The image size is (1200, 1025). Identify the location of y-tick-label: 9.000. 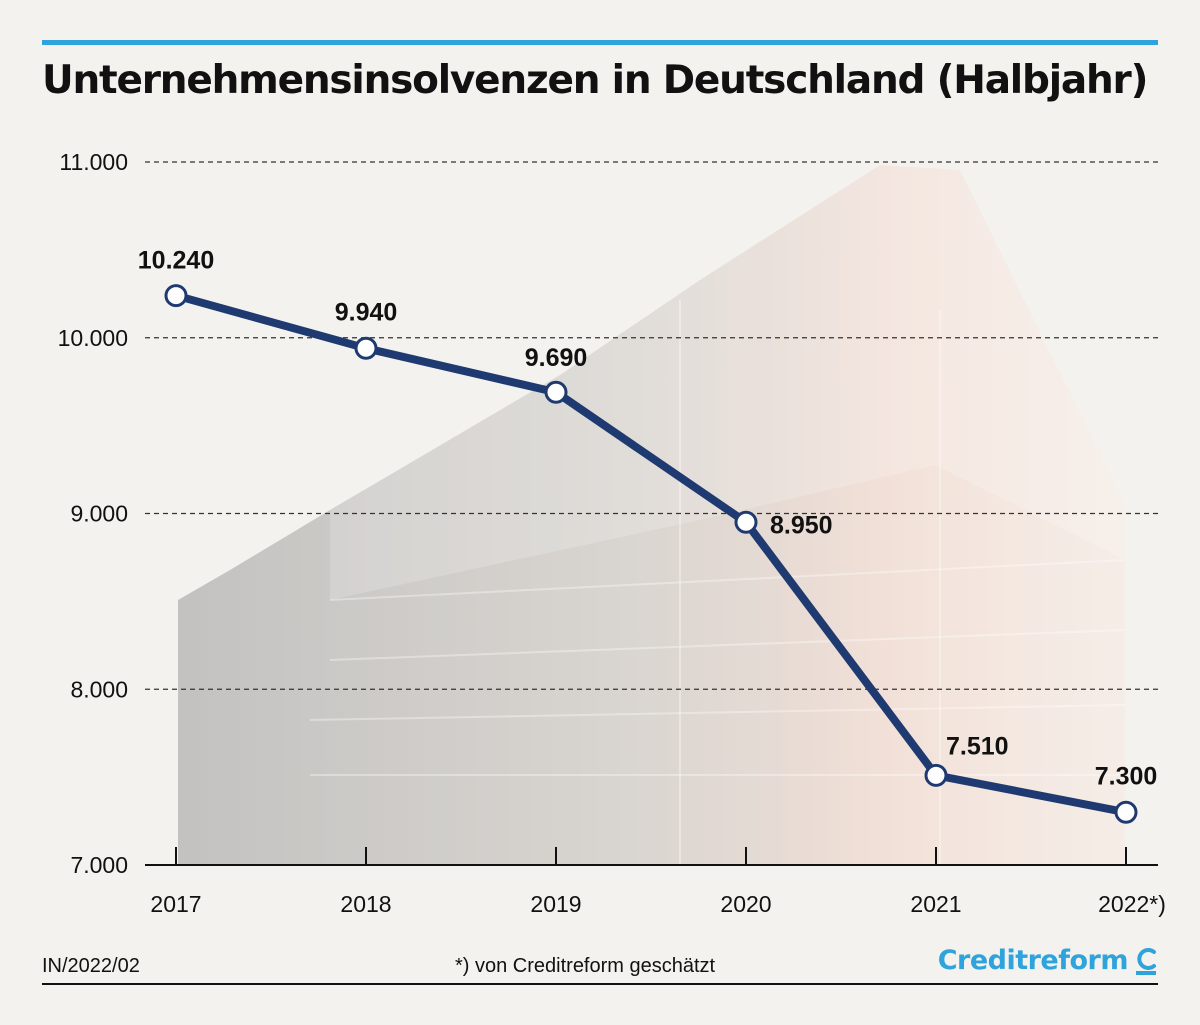
(99, 514).